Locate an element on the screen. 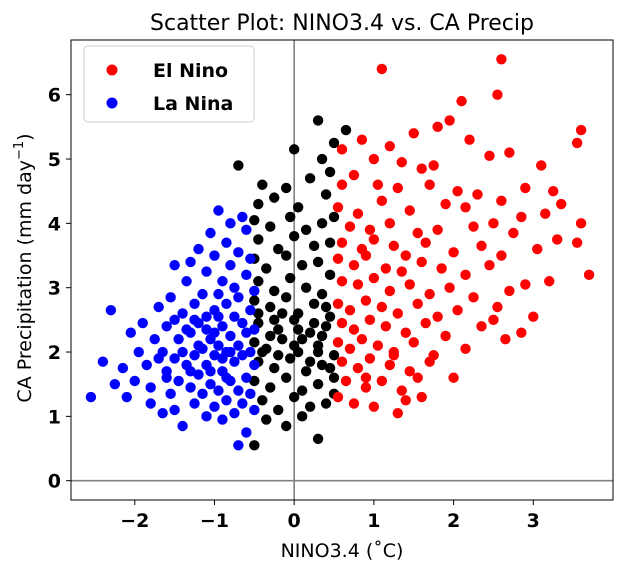  legend-label-la-nina: La Nina is located at coordinates (193, 104).